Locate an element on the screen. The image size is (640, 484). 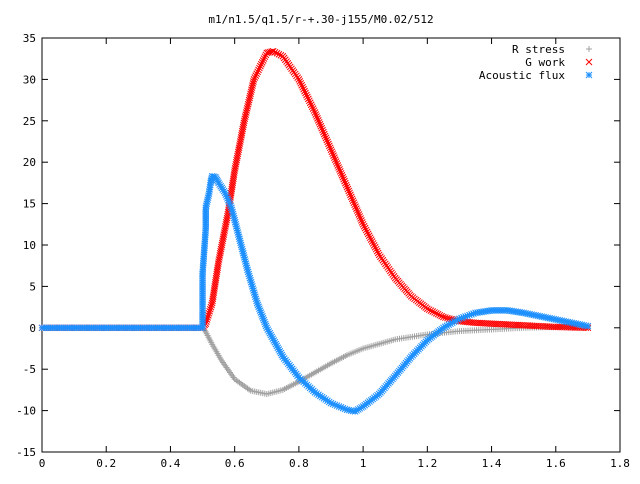
y-tick-label: -10 is located at coordinates (26, 411).